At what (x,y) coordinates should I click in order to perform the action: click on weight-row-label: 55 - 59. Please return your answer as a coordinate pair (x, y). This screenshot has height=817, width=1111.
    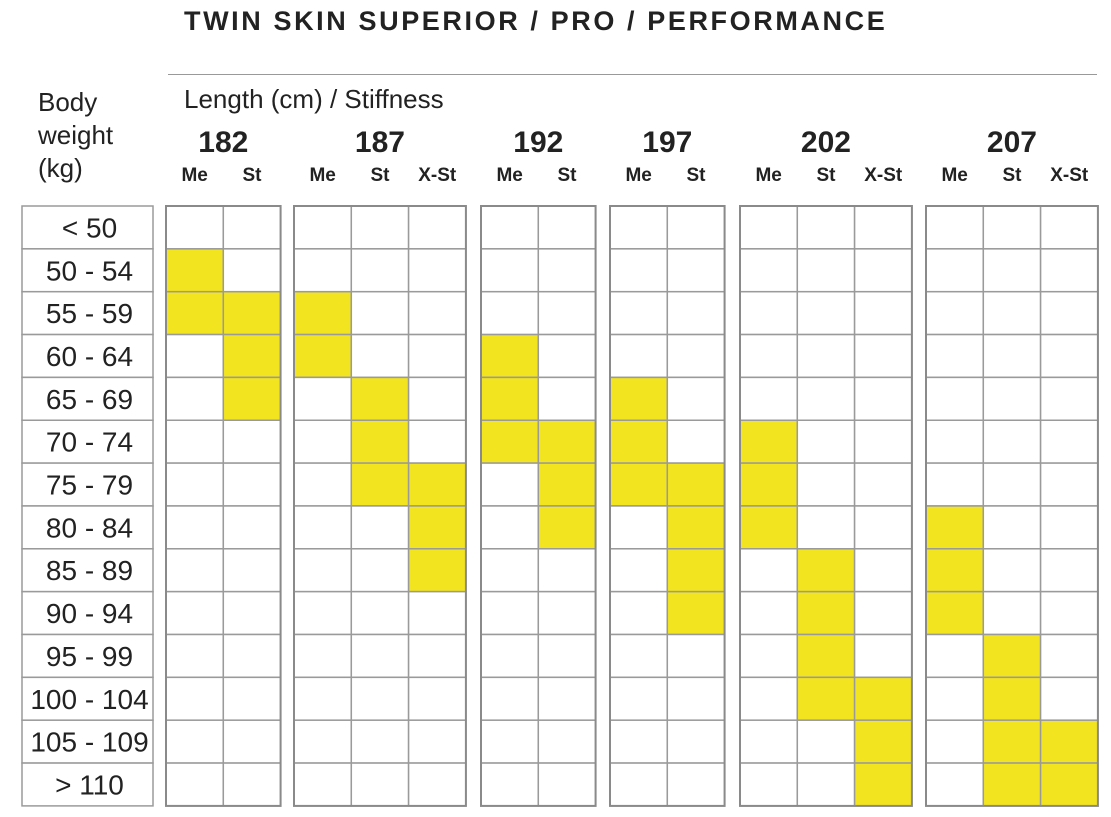
    Looking at the image, I should click on (89, 313).